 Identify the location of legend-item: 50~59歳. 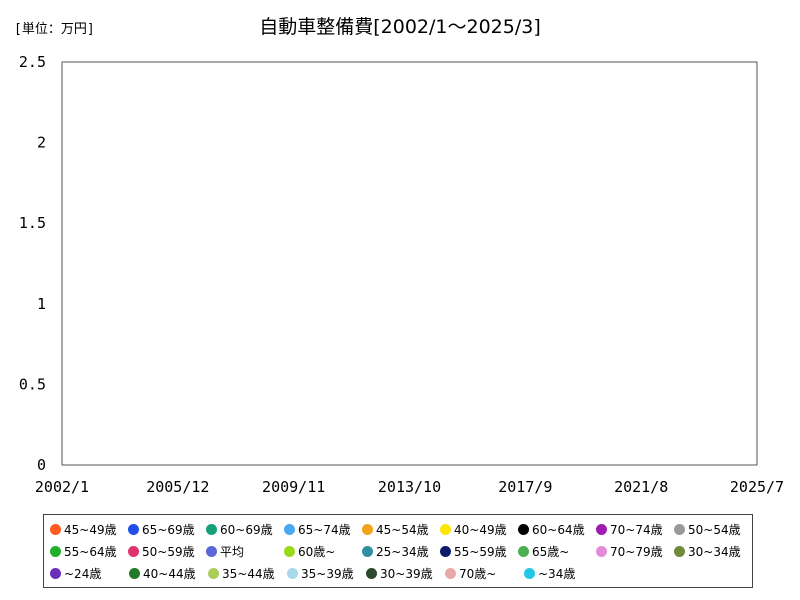
(167, 551).